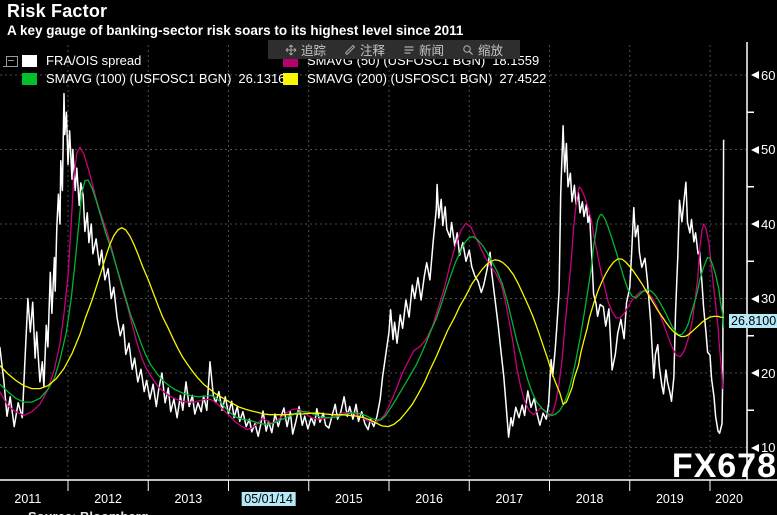 The height and width of the screenshot is (515, 777). I want to click on toolbar-zoom-button: 缩放, so click(482, 49).